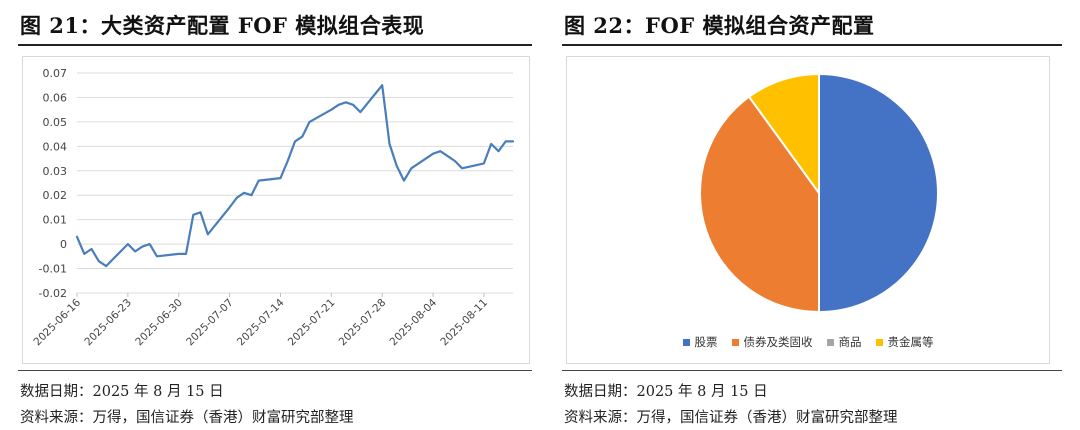  Describe the element at coordinates (464, 323) in the screenshot. I see `x-tick-label: 2025-08-11` at that location.